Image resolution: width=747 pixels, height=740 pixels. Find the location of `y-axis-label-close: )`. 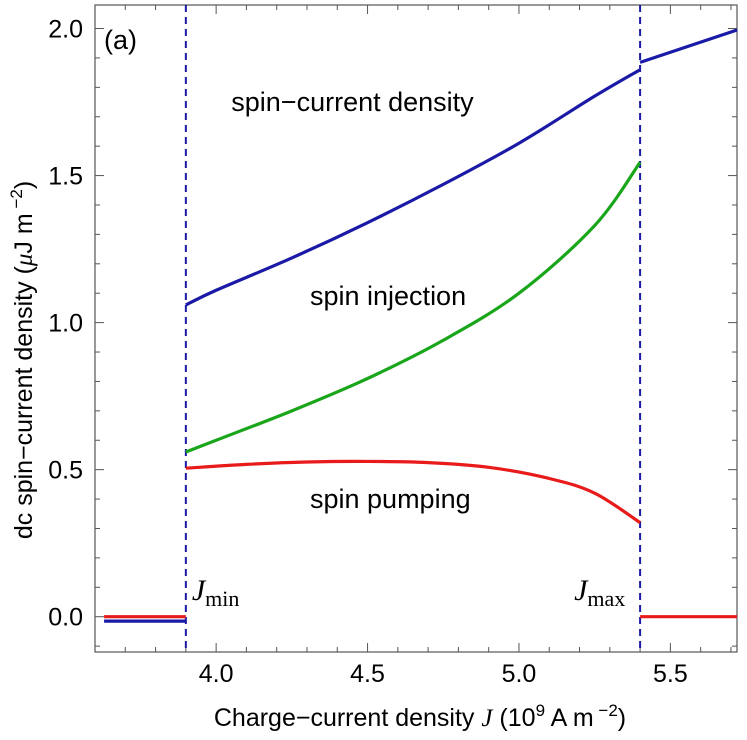

y-axis-label-close: ) is located at coordinates (24, 185).